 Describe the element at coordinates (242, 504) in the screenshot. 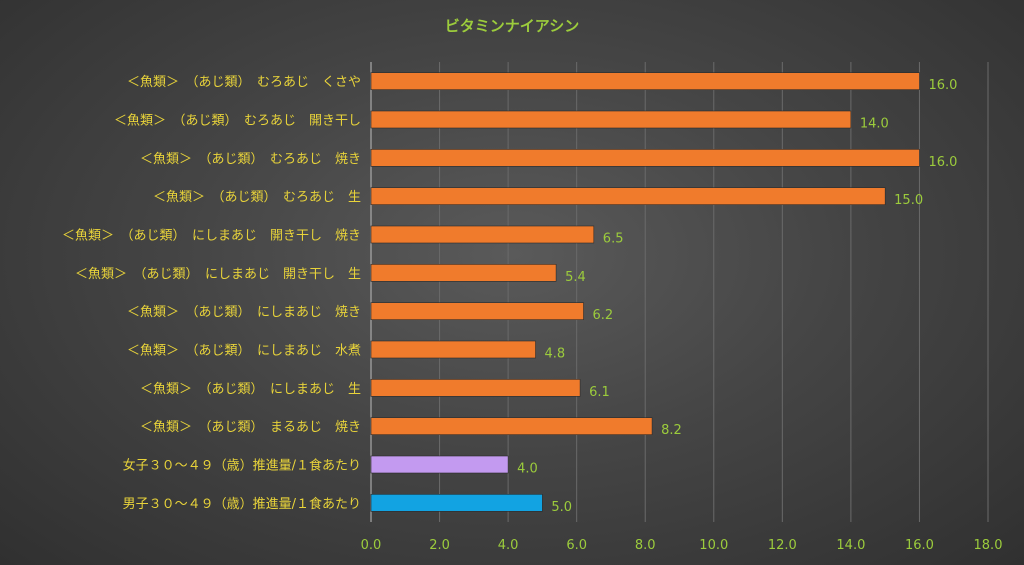

I see `category-label: 男子３０～４９（歳）推進量/１食あたり` at that location.